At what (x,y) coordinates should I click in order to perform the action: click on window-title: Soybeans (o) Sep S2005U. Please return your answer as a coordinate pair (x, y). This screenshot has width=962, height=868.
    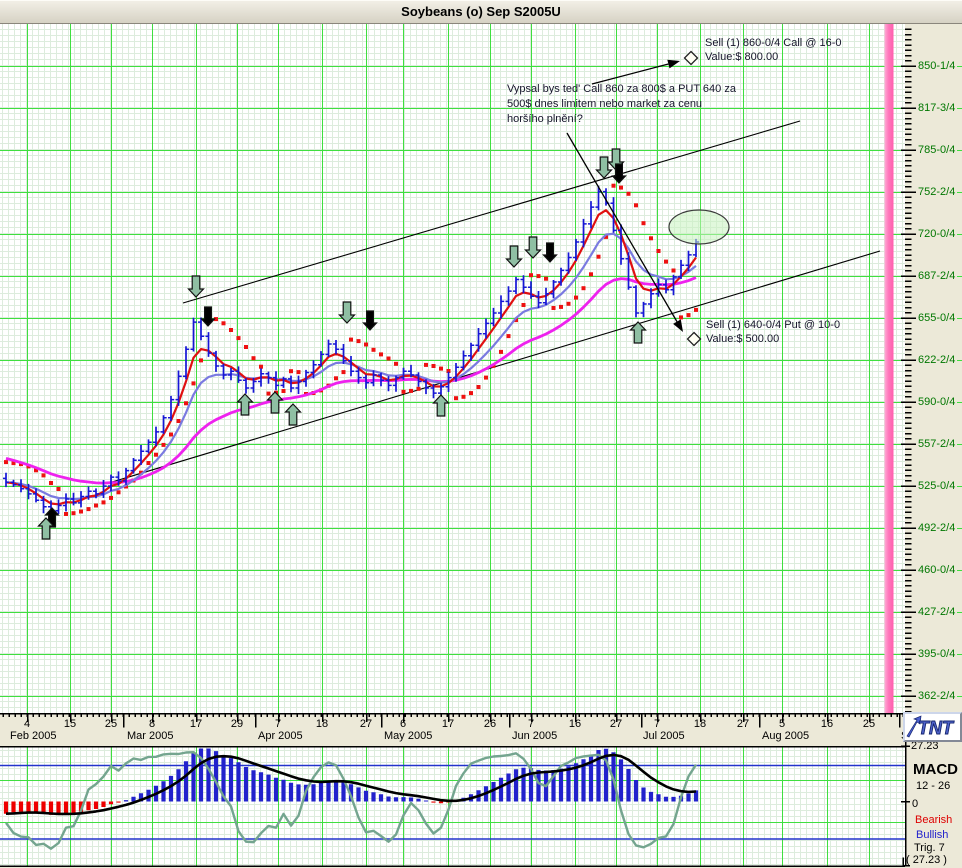
    Looking at the image, I should click on (481, 12).